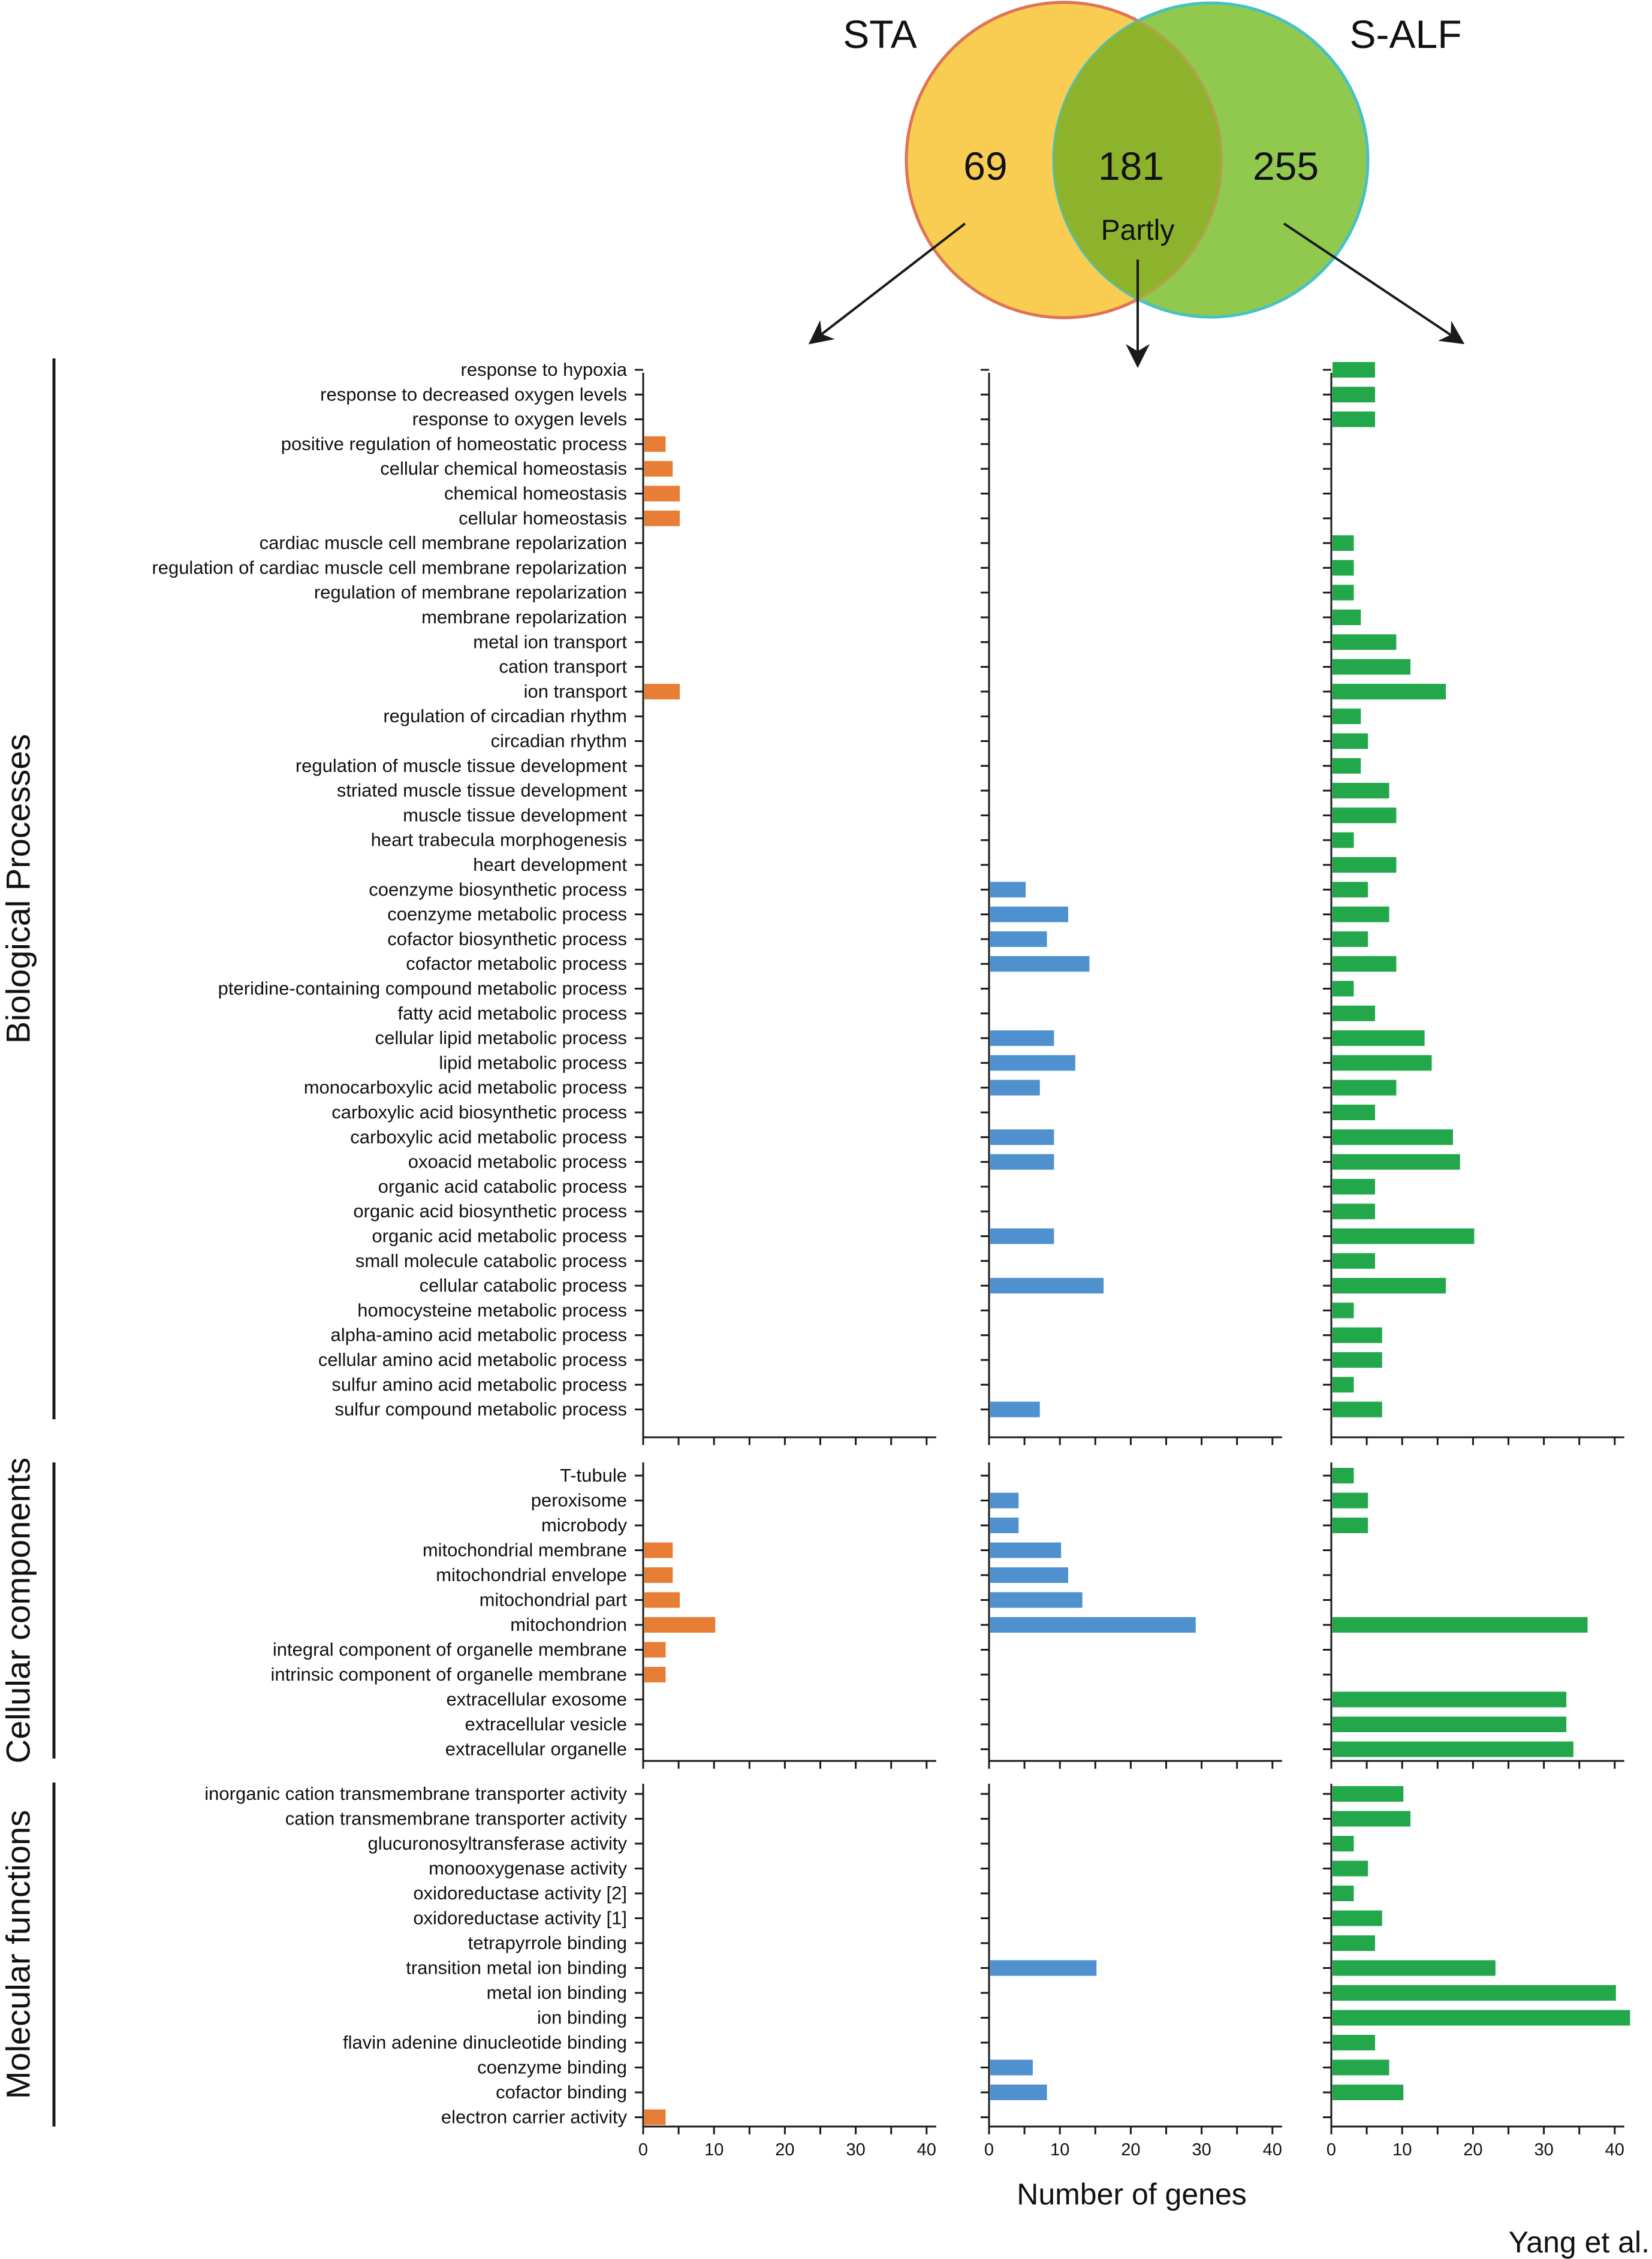 This screenshot has width=1652, height=2259. What do you see at coordinates (1354, 419) in the screenshot?
I see `bar-s-alf-response-to-oxygen-levels` at bounding box center [1354, 419].